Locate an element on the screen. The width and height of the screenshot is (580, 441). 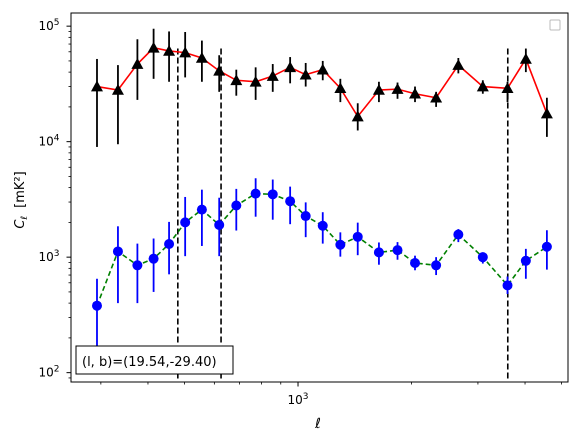
y-axis-label: Cℓ [mK²] is located at coordinates (21, 199).